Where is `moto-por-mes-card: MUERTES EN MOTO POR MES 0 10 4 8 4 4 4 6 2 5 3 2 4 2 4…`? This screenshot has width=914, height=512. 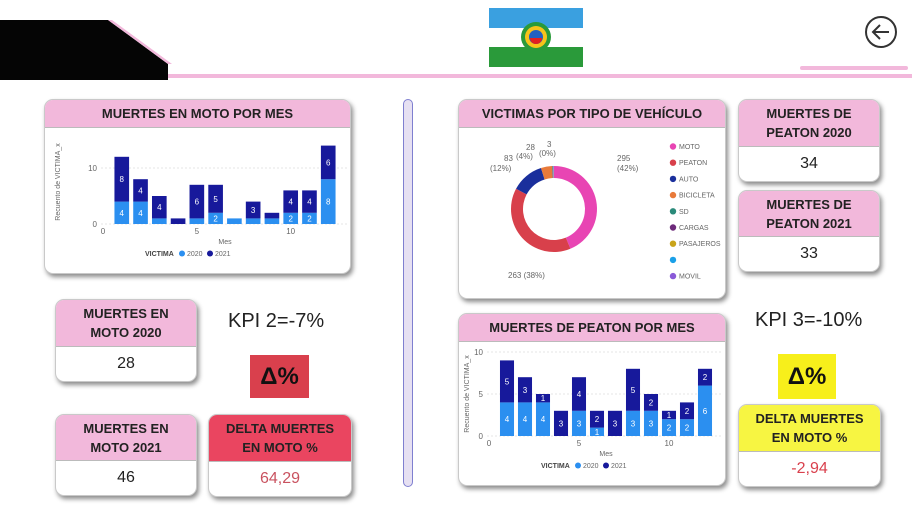
moto-por-mes-card: MUERTES EN MOTO POR MES 0 10 4 8 4 4 4 6 2 5 3 2 4 2 4… is located at coordinates (197, 186).